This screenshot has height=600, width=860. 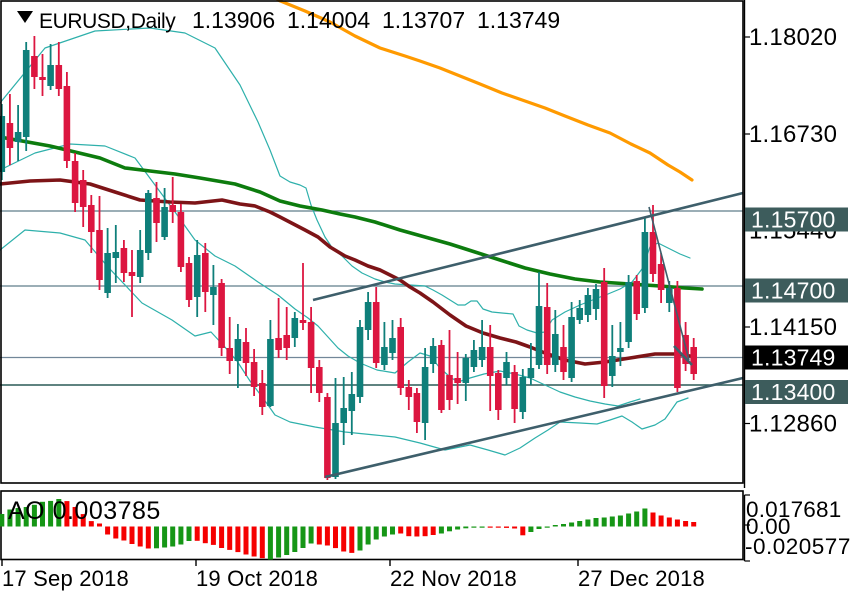 I want to click on svg-text: 0.017681, so click(x=793, y=509).